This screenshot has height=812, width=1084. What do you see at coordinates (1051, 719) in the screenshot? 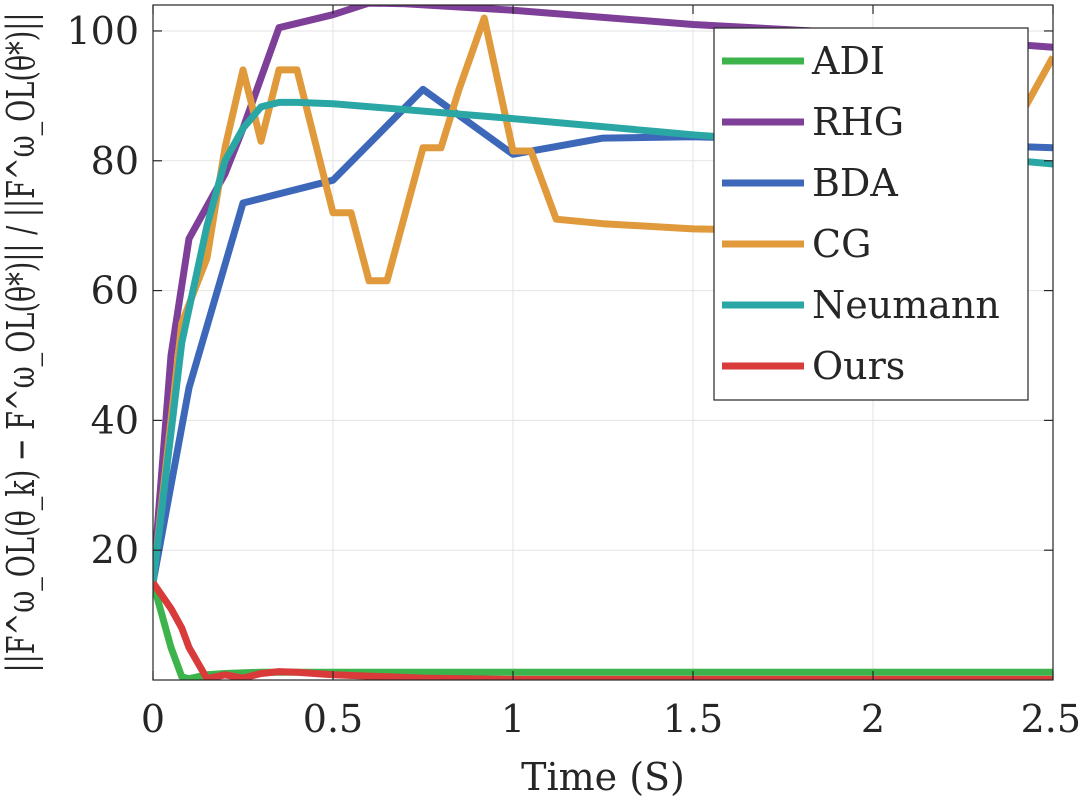
I see `x-tick-label: 2.5` at bounding box center [1051, 719].